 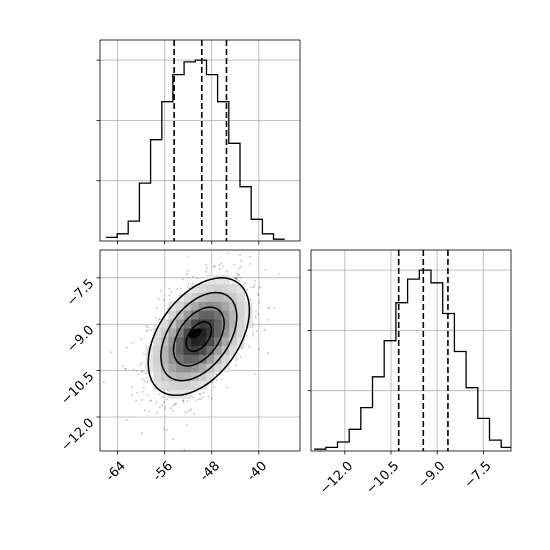 I want to click on joint-y-tick-labels: −7.5 −9.0 −10.5 −12.0, so click(x=78, y=366).